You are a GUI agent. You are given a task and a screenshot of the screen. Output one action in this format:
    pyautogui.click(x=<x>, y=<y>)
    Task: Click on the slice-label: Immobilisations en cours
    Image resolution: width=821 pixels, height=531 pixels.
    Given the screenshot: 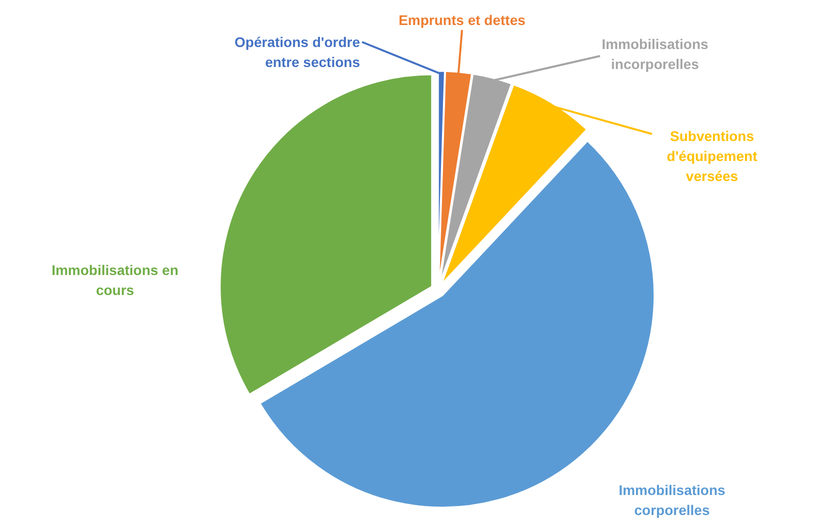 What is the action you would take?
    pyautogui.click(x=115, y=280)
    